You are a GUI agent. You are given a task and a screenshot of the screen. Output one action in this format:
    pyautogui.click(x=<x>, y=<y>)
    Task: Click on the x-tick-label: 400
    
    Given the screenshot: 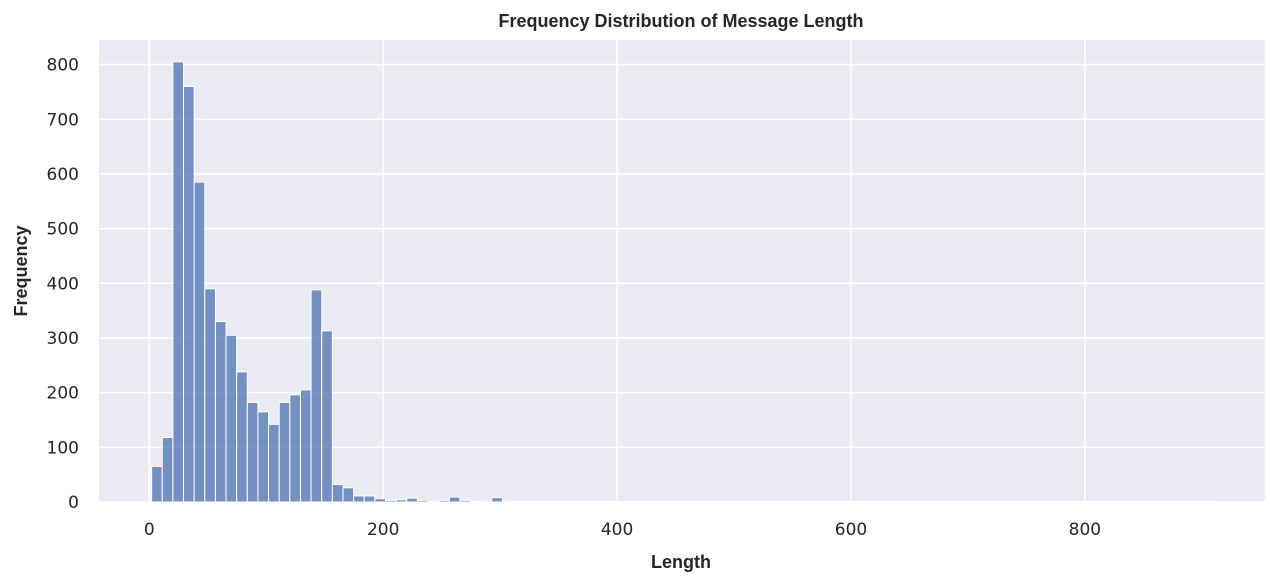 What is the action you would take?
    pyautogui.click(x=617, y=530)
    